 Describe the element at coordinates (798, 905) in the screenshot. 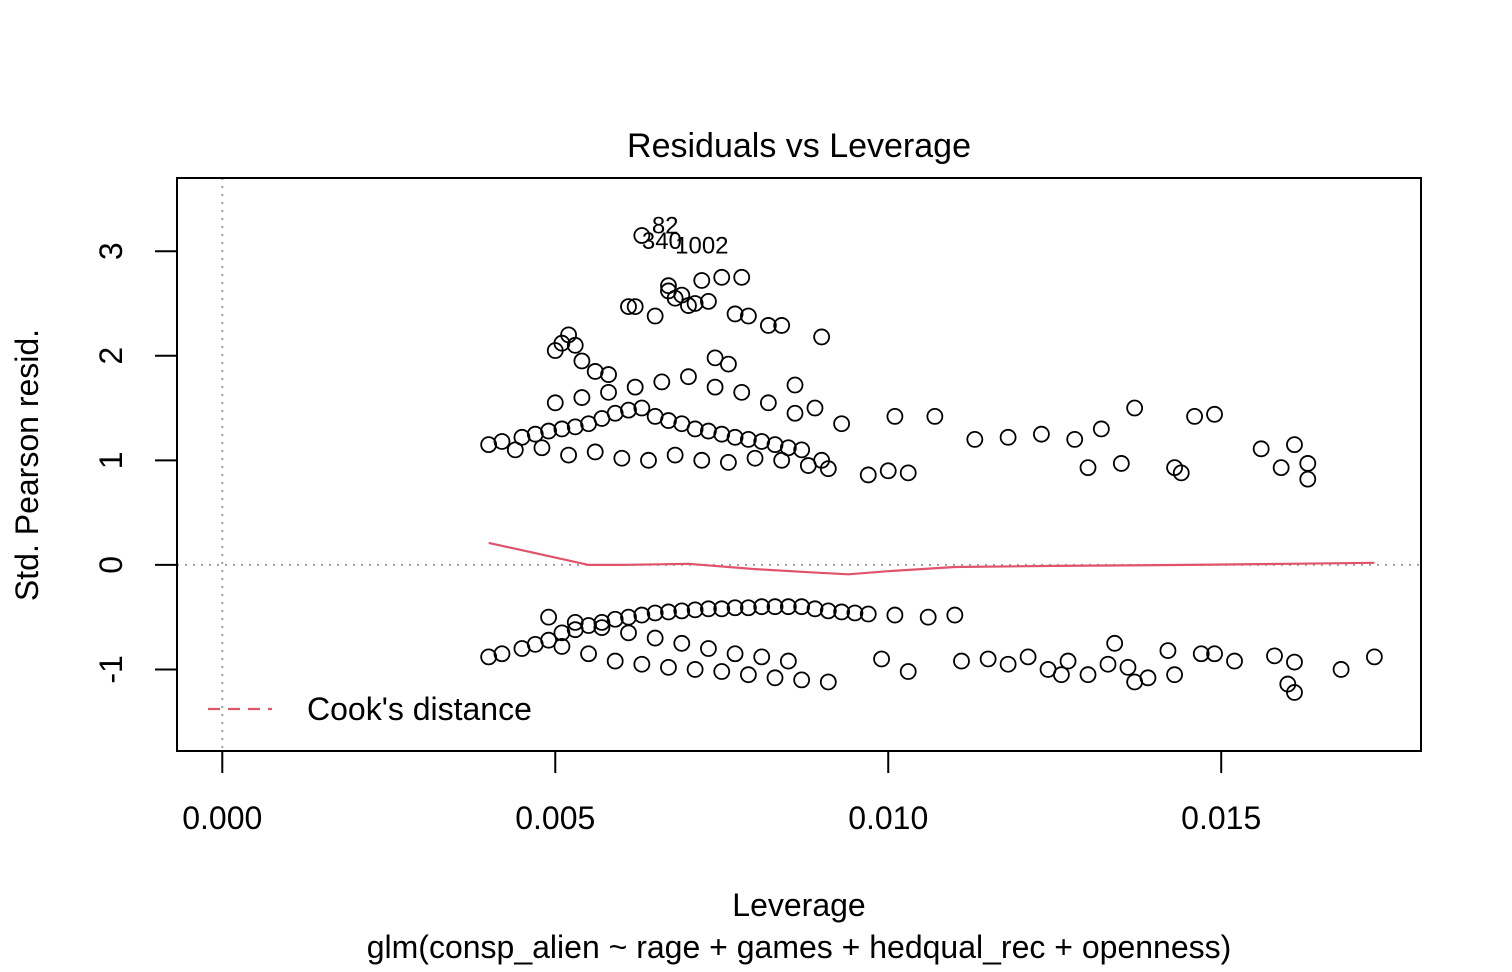

I see `x-axis-label: Leverage` at that location.